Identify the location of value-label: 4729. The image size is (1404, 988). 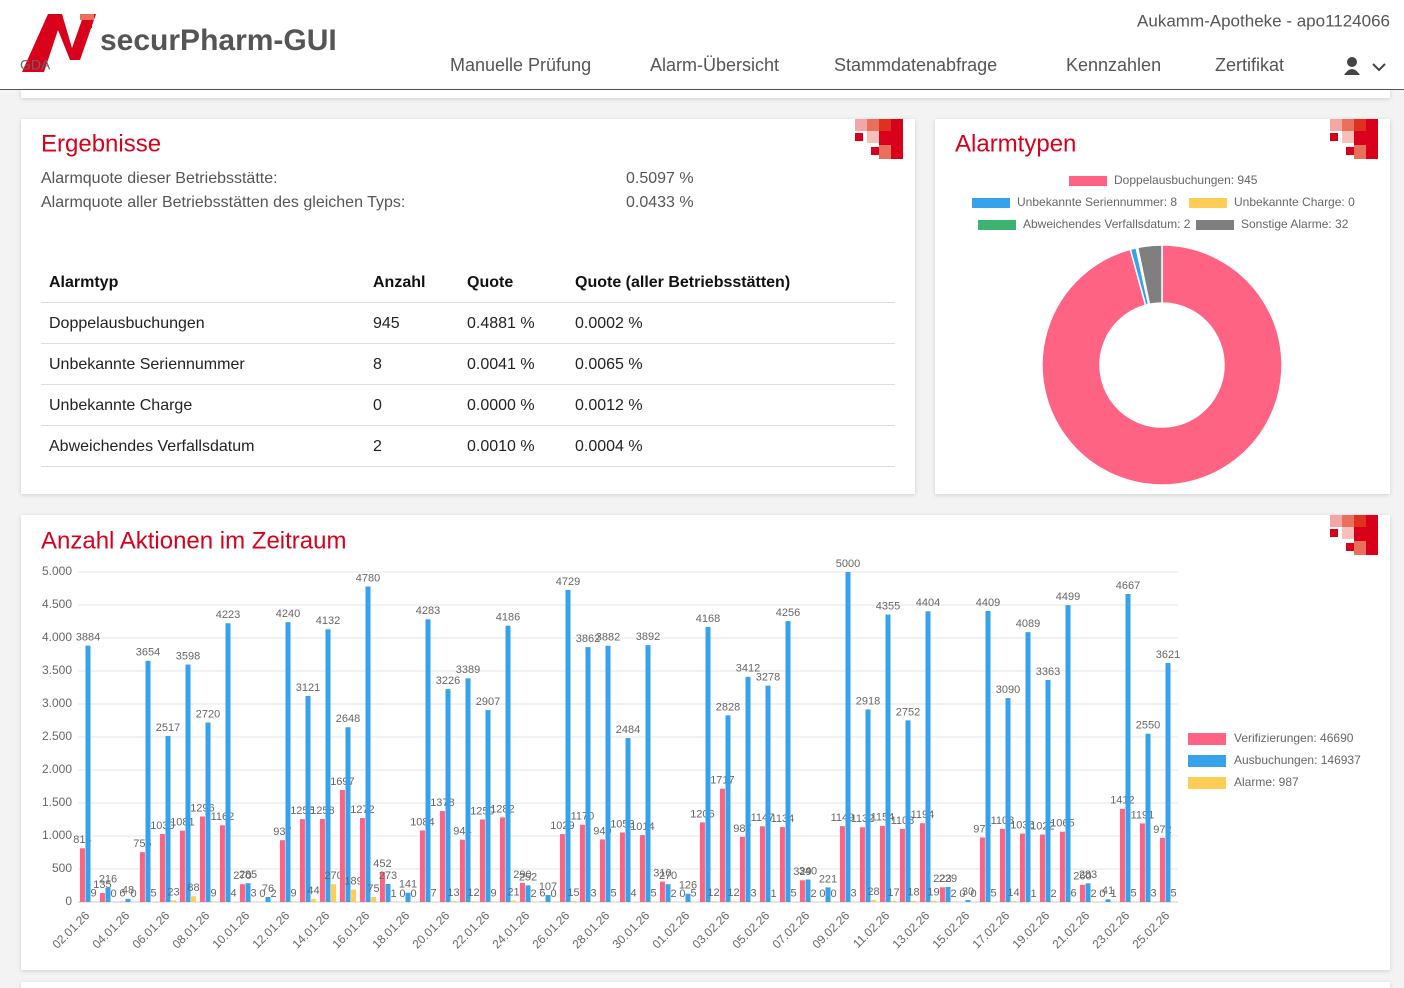
(568, 582).